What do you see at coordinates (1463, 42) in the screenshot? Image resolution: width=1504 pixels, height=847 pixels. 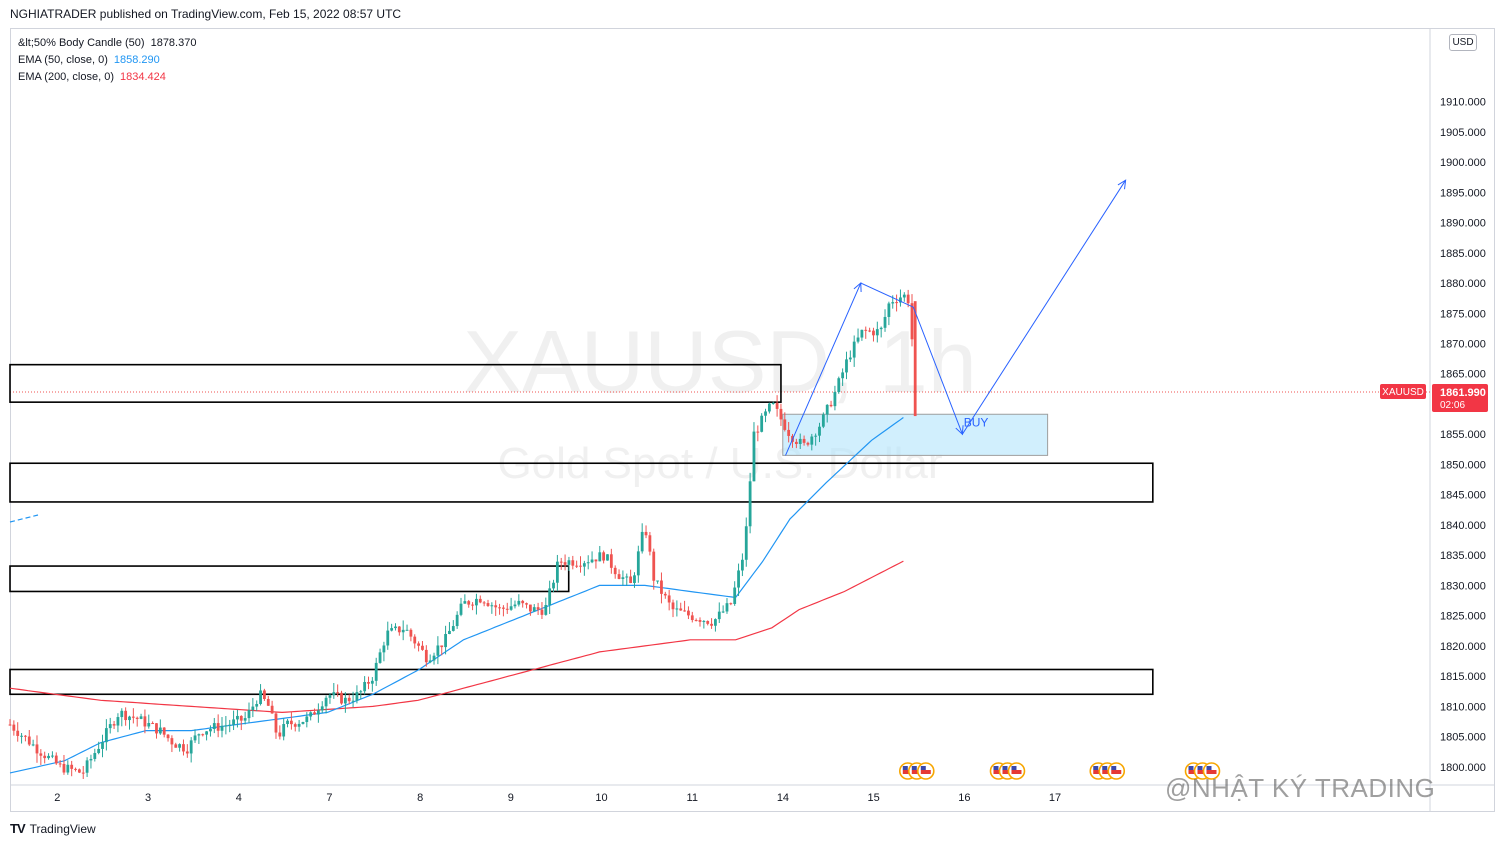 I see `currency-button: USD` at bounding box center [1463, 42].